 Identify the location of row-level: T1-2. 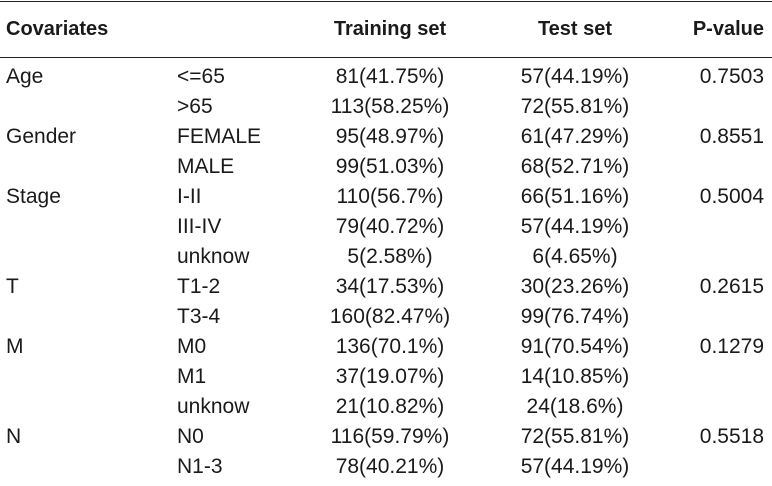
(199, 286).